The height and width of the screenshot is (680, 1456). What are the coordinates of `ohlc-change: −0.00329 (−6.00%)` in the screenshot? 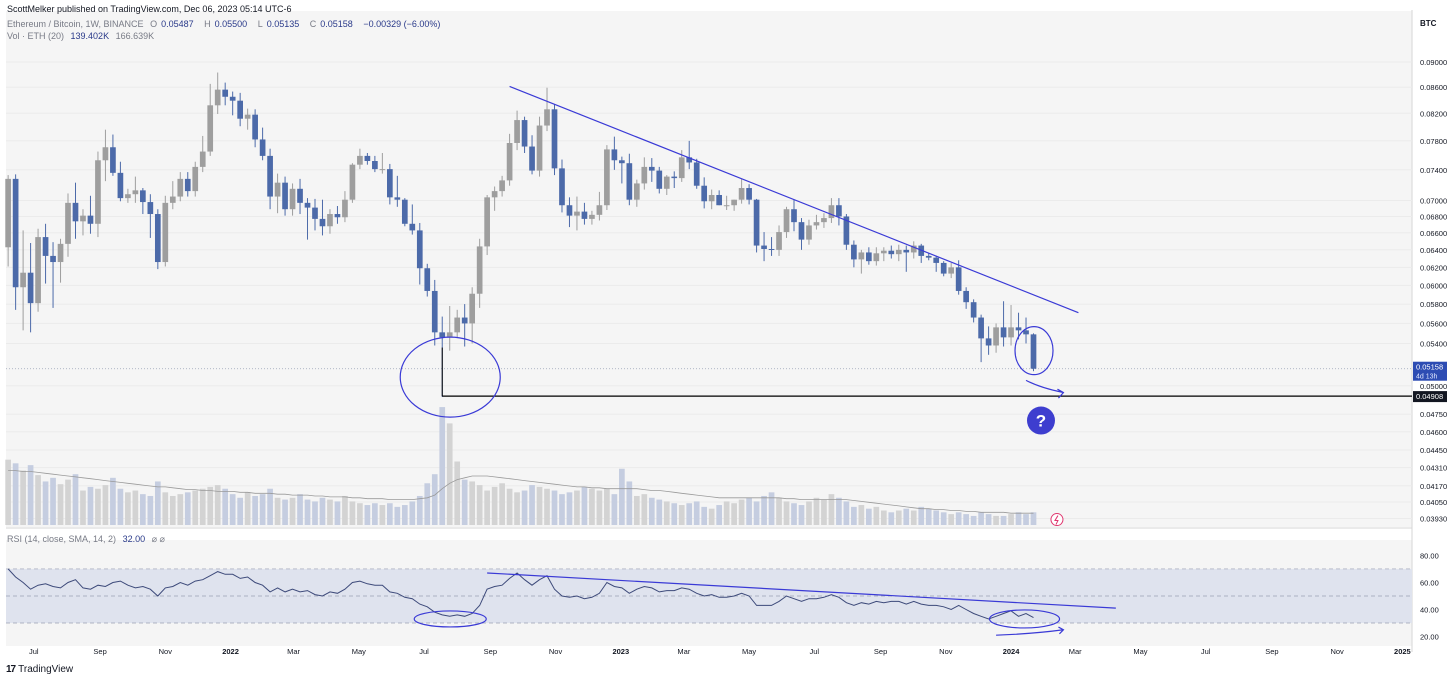 It's located at (402, 24).